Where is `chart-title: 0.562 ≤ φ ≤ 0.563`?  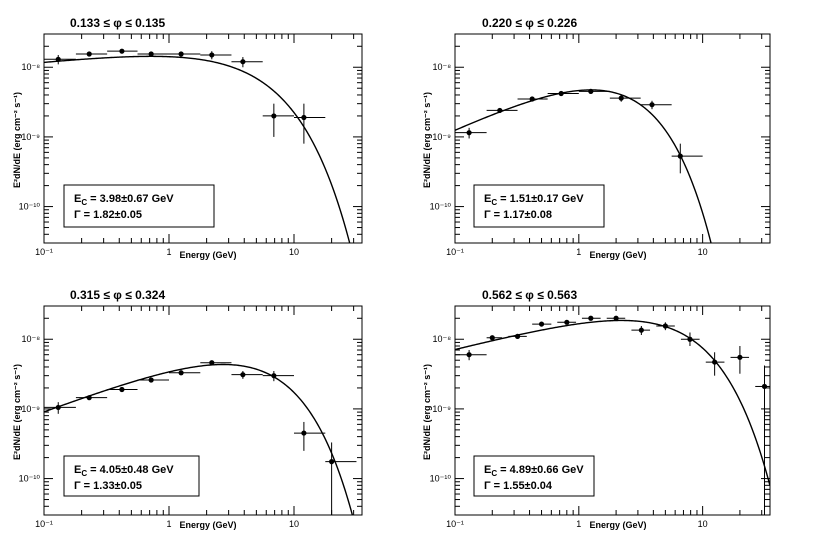
chart-title: 0.562 ≤ φ ≤ 0.563 is located at coordinates (529, 295).